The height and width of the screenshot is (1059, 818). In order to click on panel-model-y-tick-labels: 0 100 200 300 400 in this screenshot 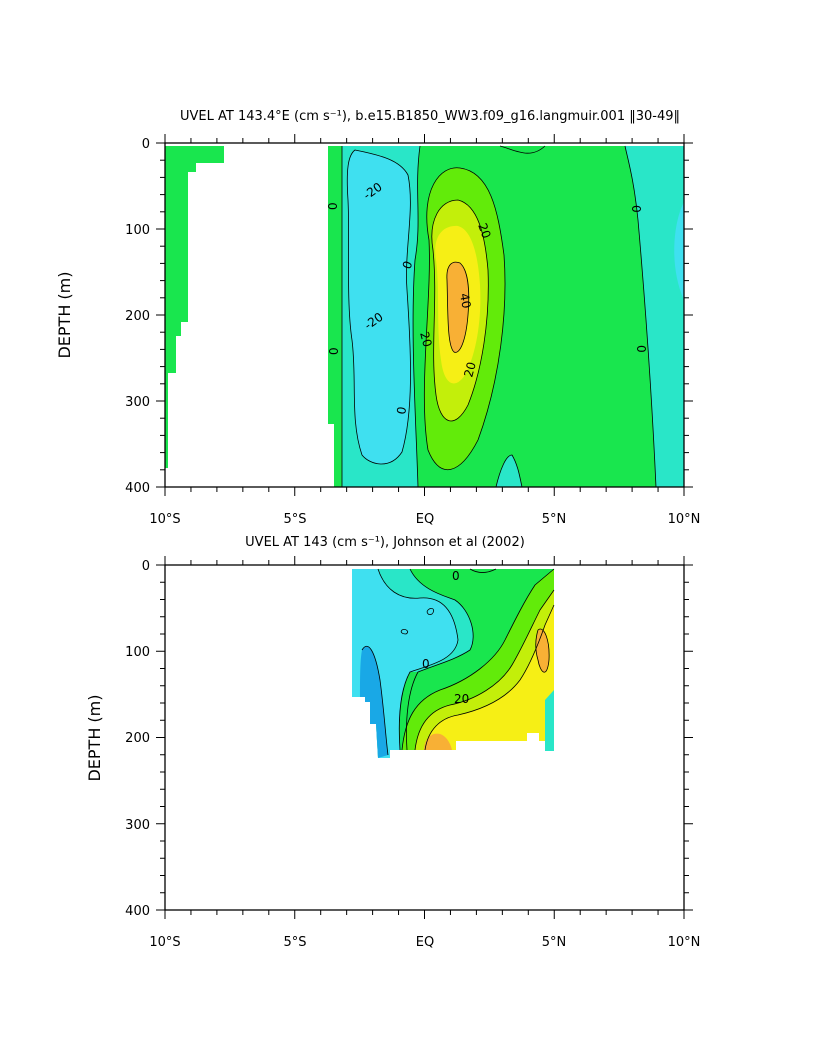, I will do `click(137, 316)`.